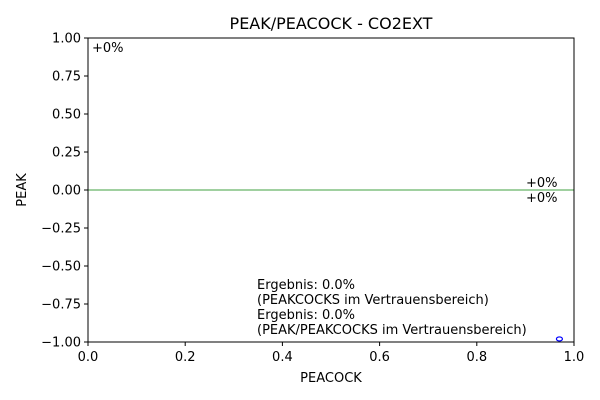 The image size is (600, 400). What do you see at coordinates (108, 48) in the screenshot?
I see `annotation-top-left: +0%` at bounding box center [108, 48].